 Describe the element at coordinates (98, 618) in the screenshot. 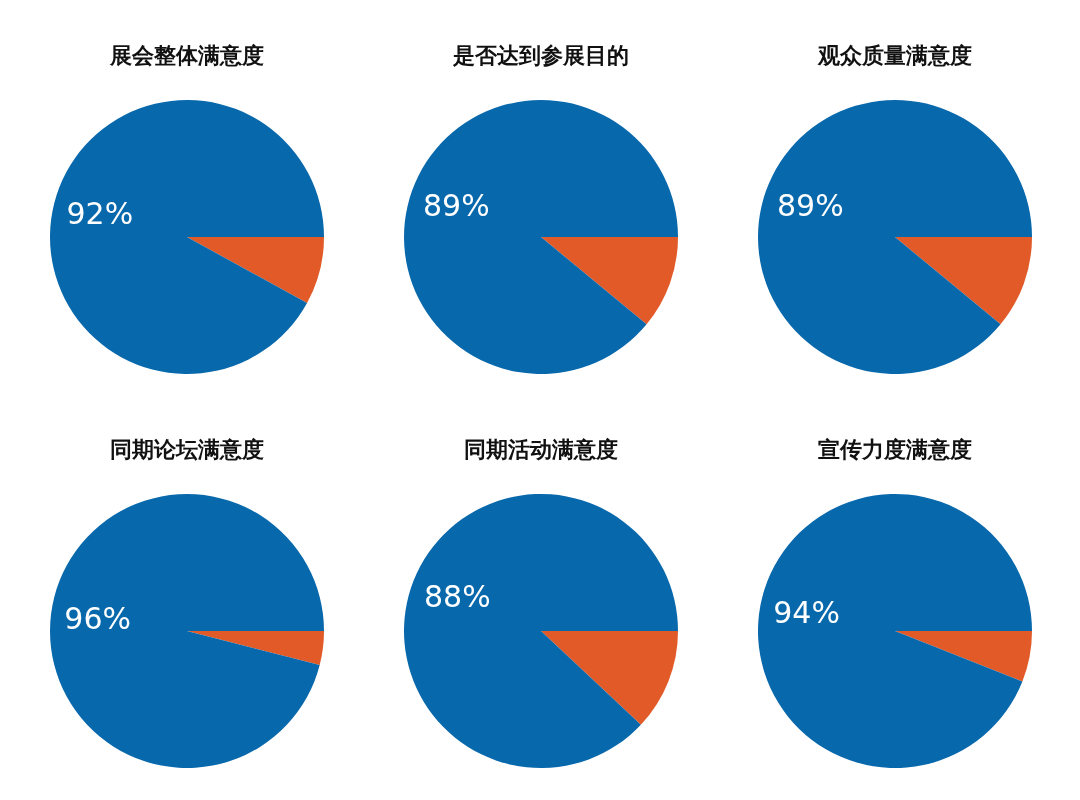

I see `data-label: 96%` at that location.